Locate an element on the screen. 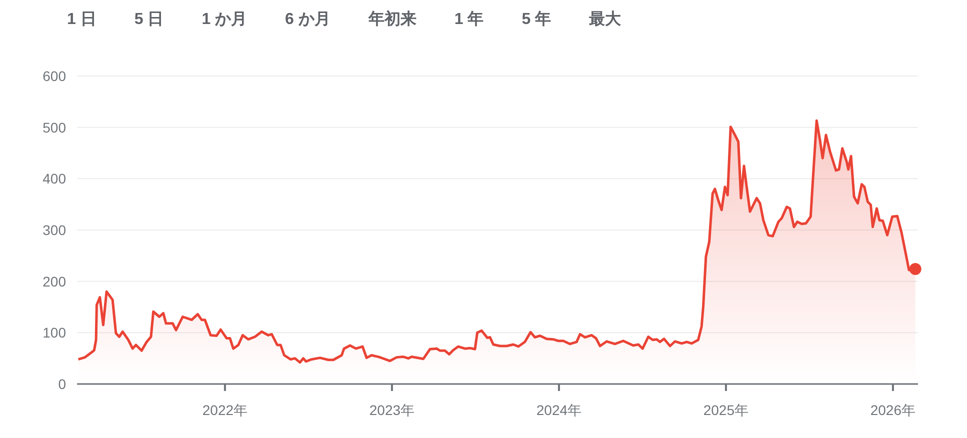  x-tick-label: 2025年 is located at coordinates (726, 410).